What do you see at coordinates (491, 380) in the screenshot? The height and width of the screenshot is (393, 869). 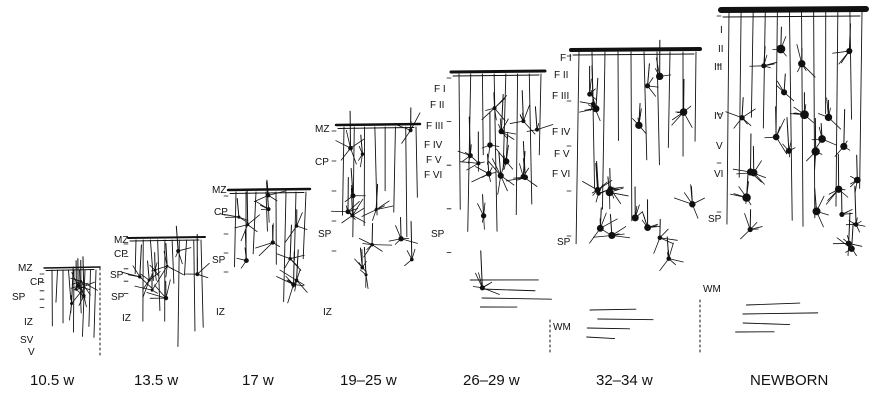 I see `age-label: 26–29 w` at bounding box center [491, 380].